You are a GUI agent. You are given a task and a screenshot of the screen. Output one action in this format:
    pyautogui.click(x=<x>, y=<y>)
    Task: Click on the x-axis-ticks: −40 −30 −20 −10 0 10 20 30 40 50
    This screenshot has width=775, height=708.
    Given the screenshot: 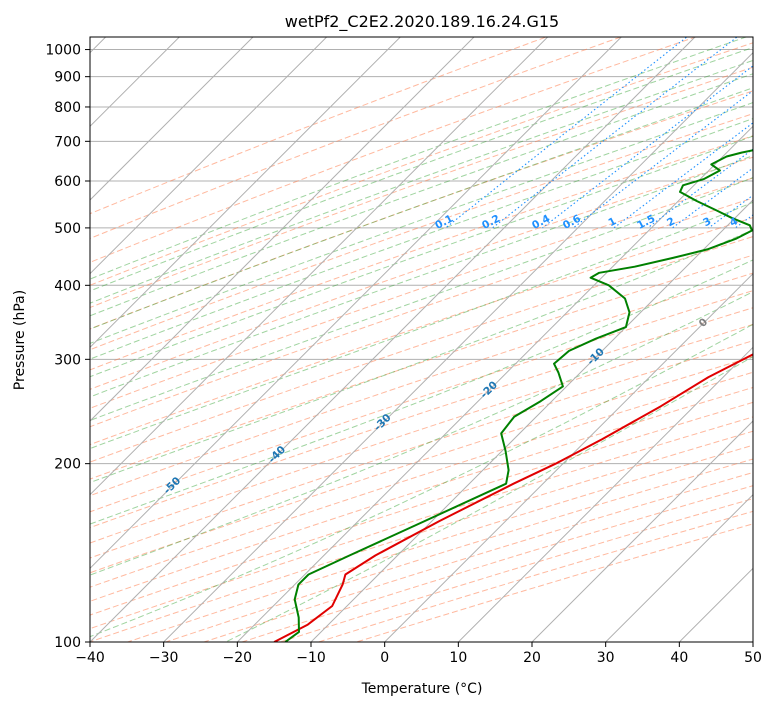 What is the action you would take?
    pyautogui.click(x=418, y=654)
    